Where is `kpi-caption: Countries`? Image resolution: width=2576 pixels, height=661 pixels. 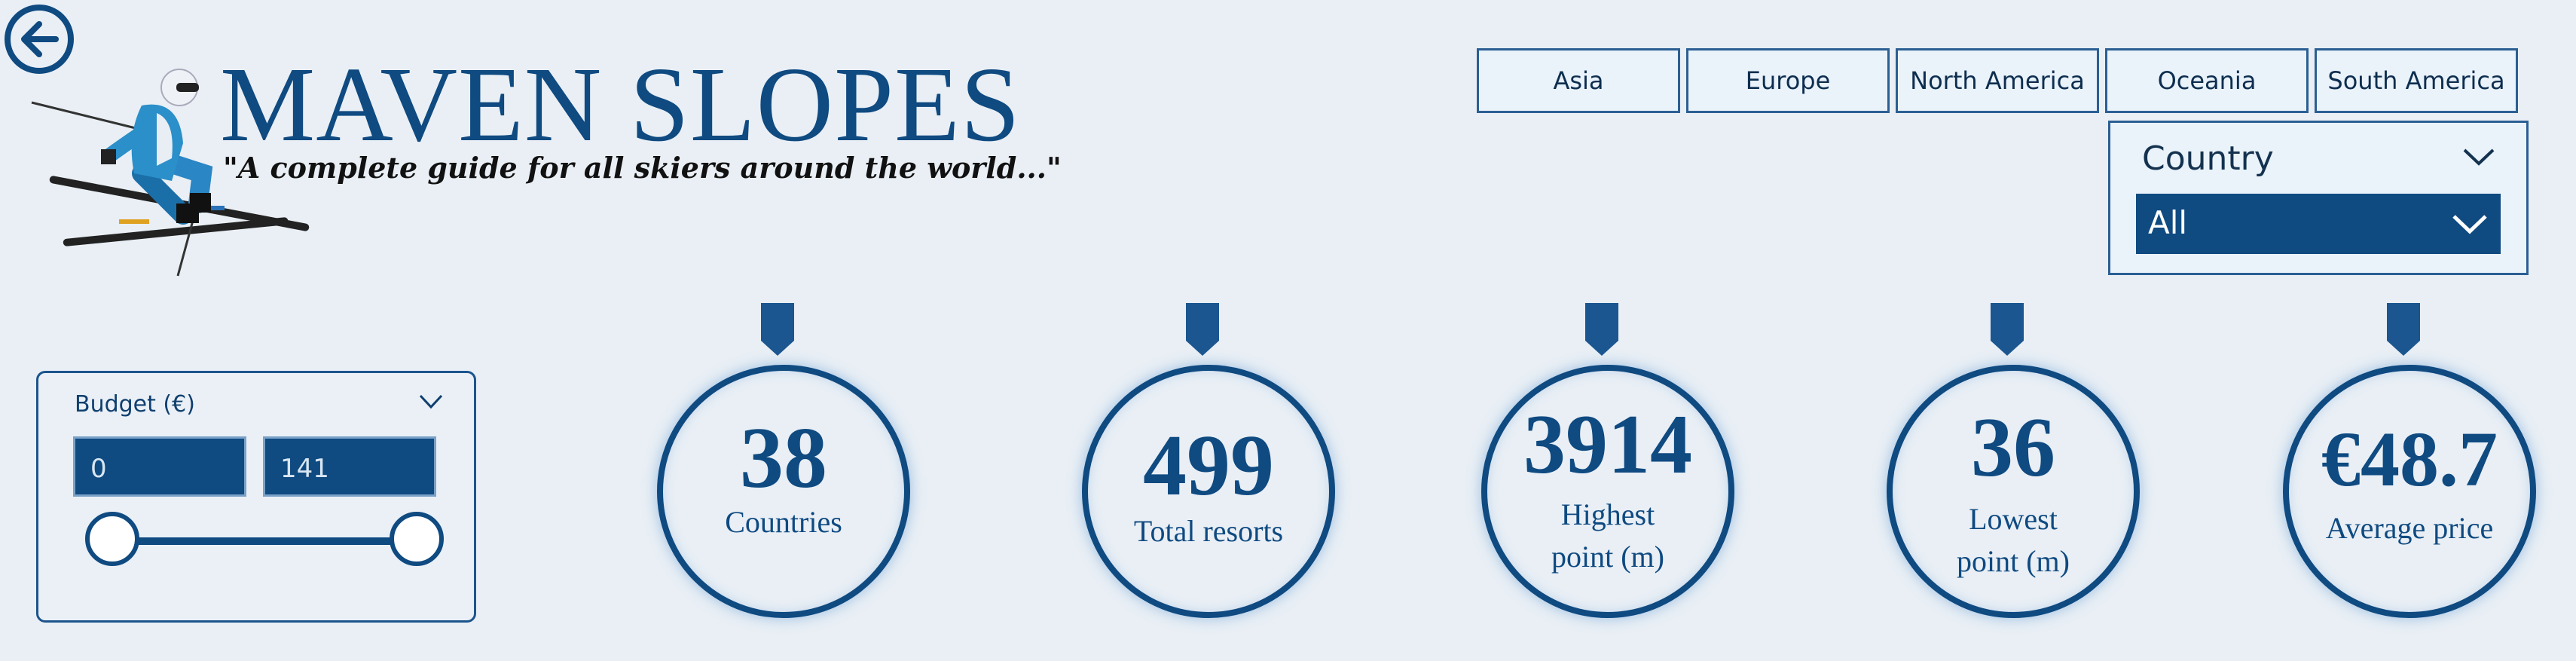
kpi-caption: Countries is located at coordinates (784, 522).